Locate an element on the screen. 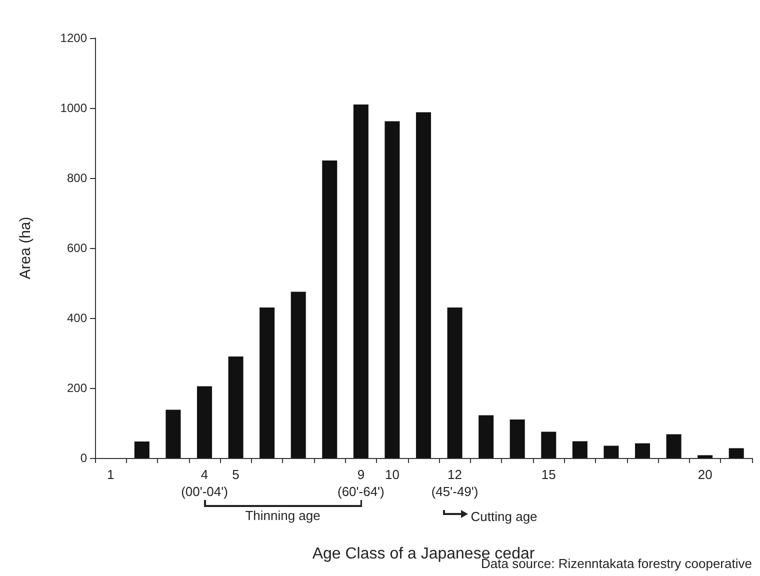  x-tick-label: 12 (45'-49') is located at coordinates (454, 483).